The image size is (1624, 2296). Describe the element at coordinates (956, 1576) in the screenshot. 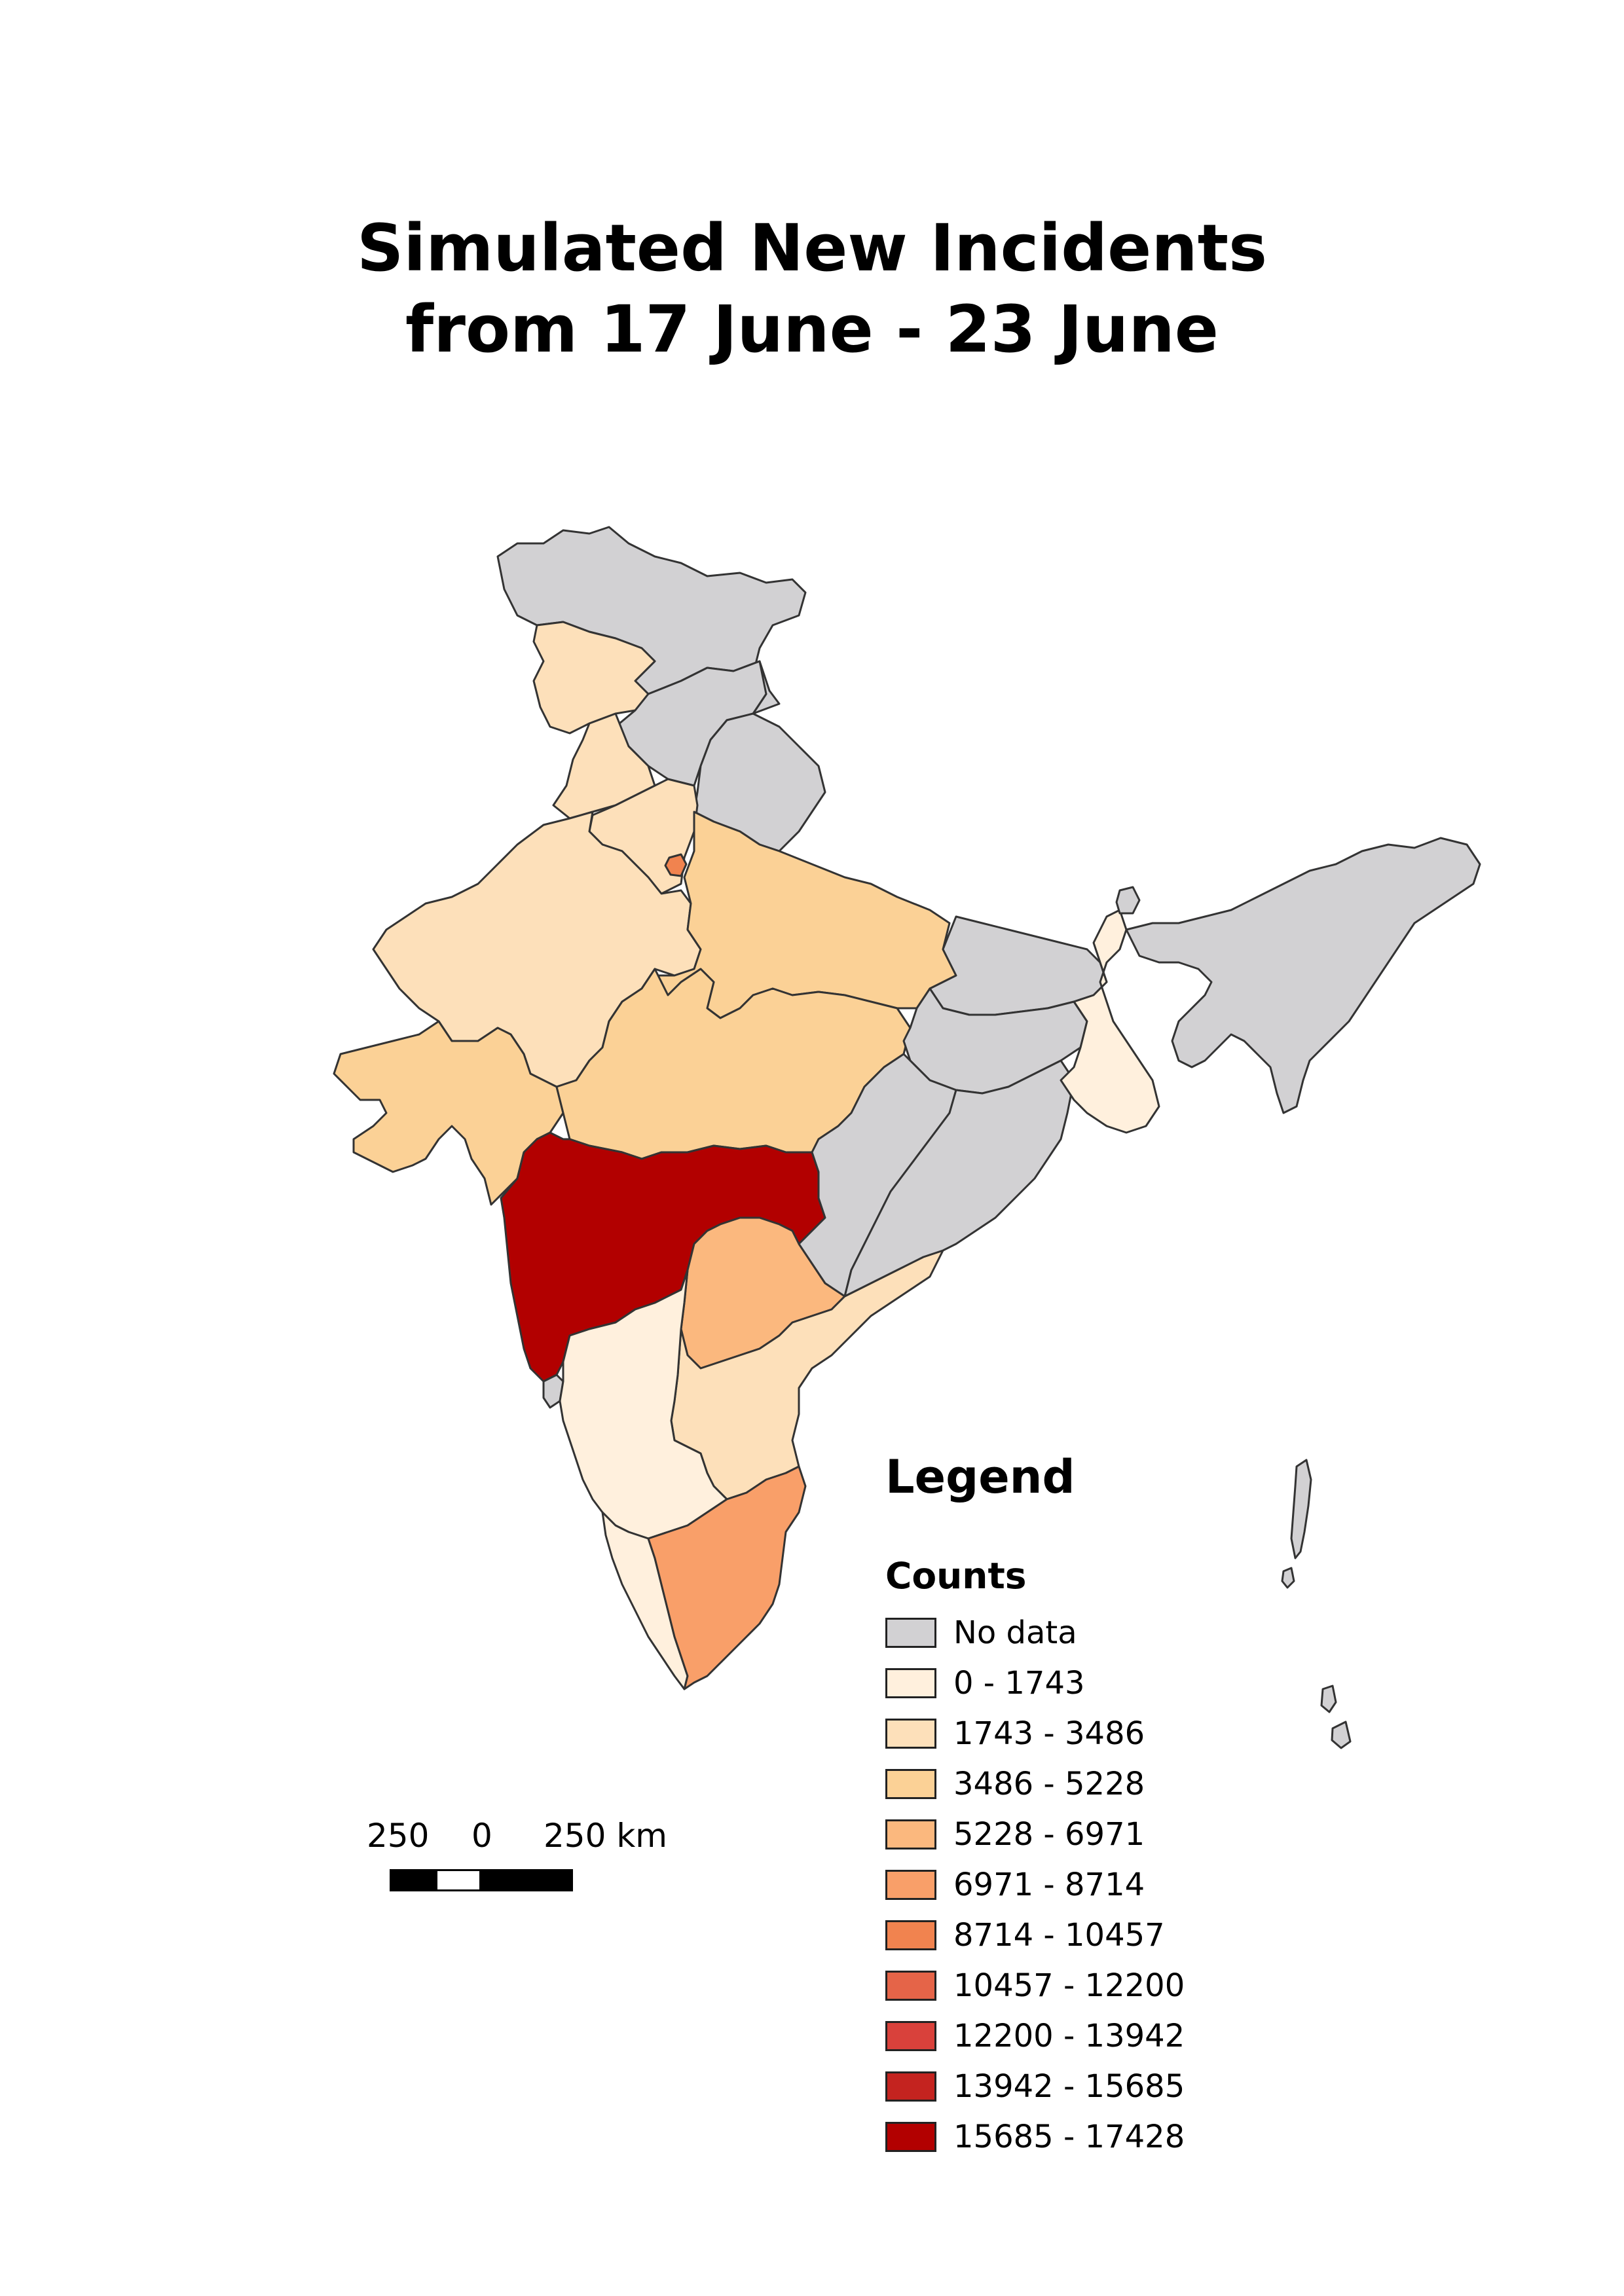

I see `legend-subtitle: Counts` at that location.